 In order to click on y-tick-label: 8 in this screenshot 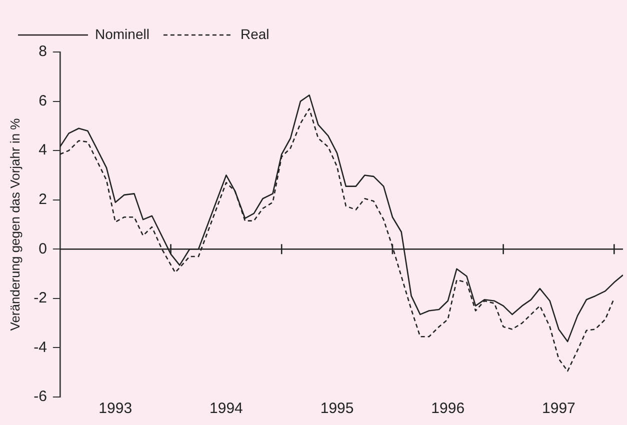, I will do `click(42, 51)`.